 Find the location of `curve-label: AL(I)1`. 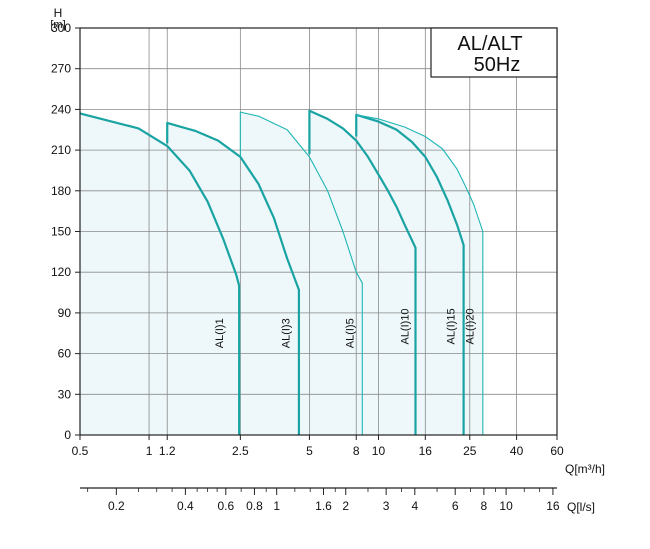

curve-label: AL(I)1 is located at coordinates (220, 333).